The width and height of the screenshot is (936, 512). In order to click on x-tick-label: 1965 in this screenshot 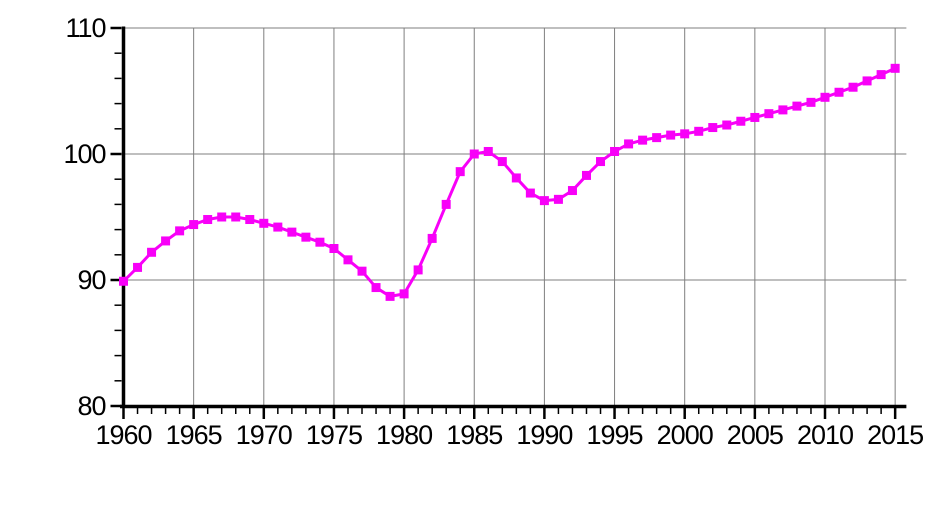, I will do `click(194, 435)`.